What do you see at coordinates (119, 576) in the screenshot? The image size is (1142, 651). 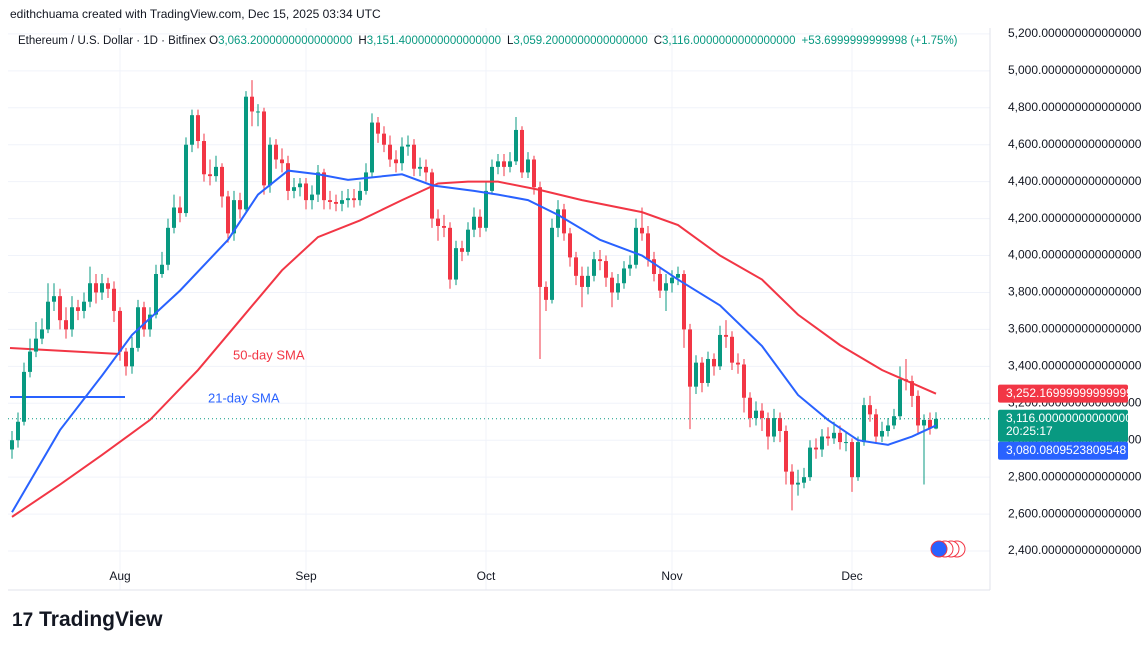 I see `x-tick-label: Aug` at bounding box center [119, 576].